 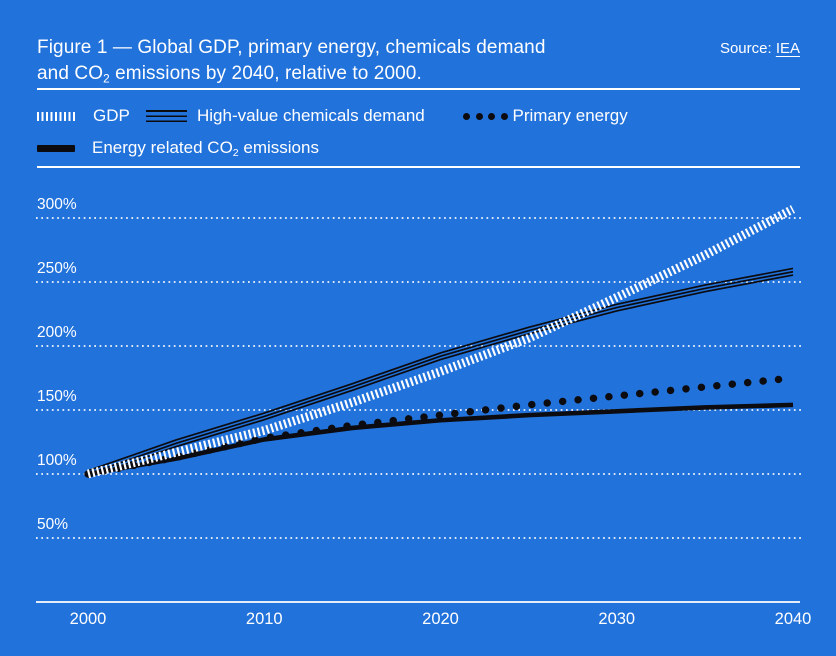 What do you see at coordinates (747, 48) in the screenshot?
I see `source-label: Source:` at bounding box center [747, 48].